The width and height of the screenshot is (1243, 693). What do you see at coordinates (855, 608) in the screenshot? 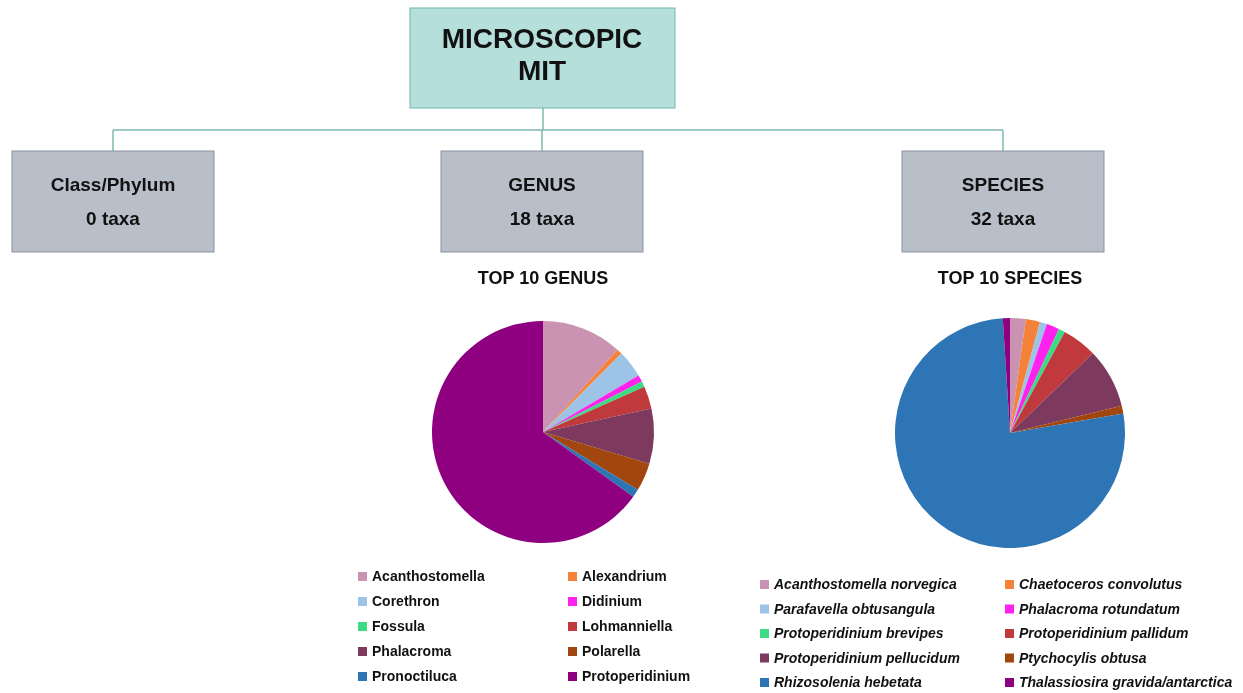
I see `legend-label: Parafavella obtusangula` at bounding box center [855, 608].